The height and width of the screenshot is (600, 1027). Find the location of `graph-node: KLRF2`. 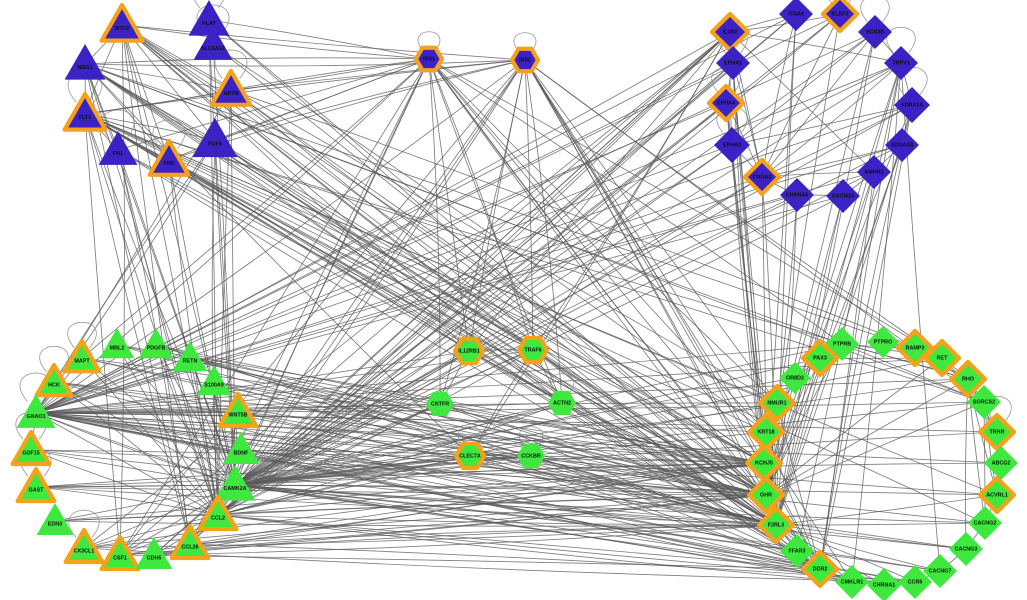

graph-node: KLRF2 is located at coordinates (840, 17).